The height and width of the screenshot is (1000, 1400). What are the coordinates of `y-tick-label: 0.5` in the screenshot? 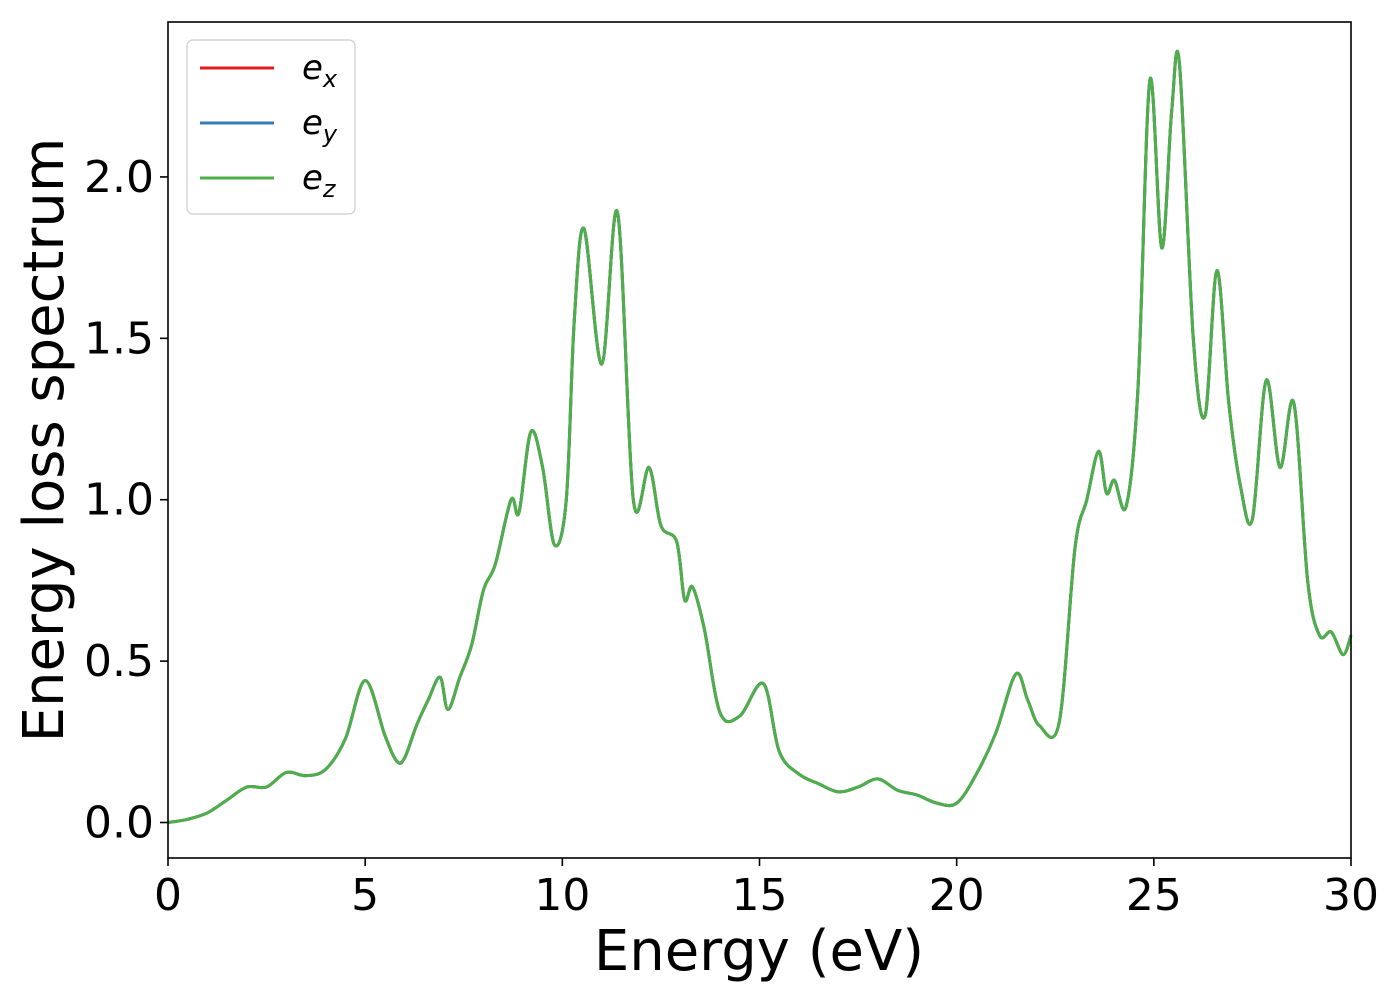 It's located at (119, 661).